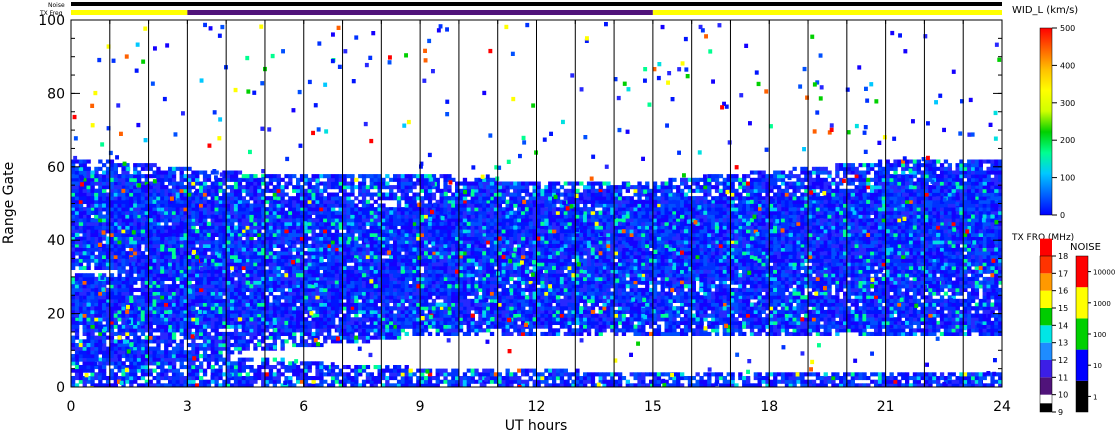 The width and height of the screenshot is (1118, 439). I want to click on noise-strip, so click(536, 4).